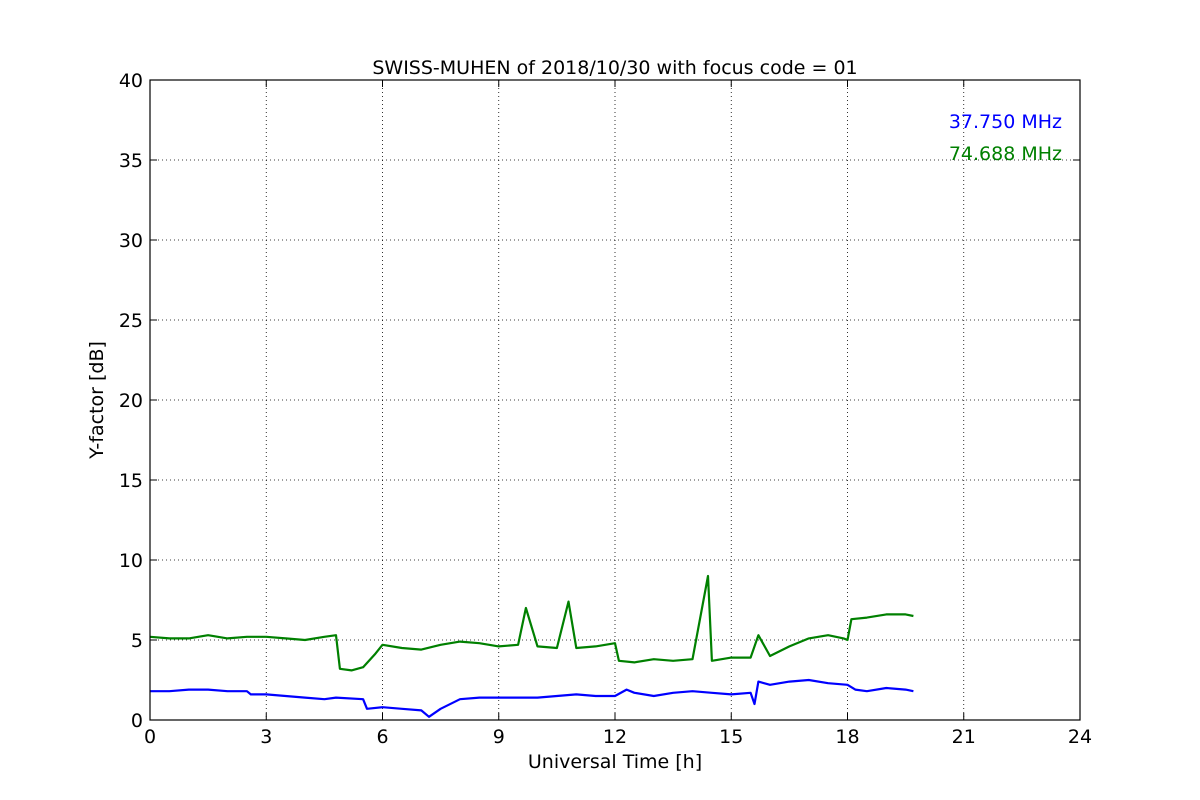  I want to click on x-tick-label: 0, so click(150, 737).